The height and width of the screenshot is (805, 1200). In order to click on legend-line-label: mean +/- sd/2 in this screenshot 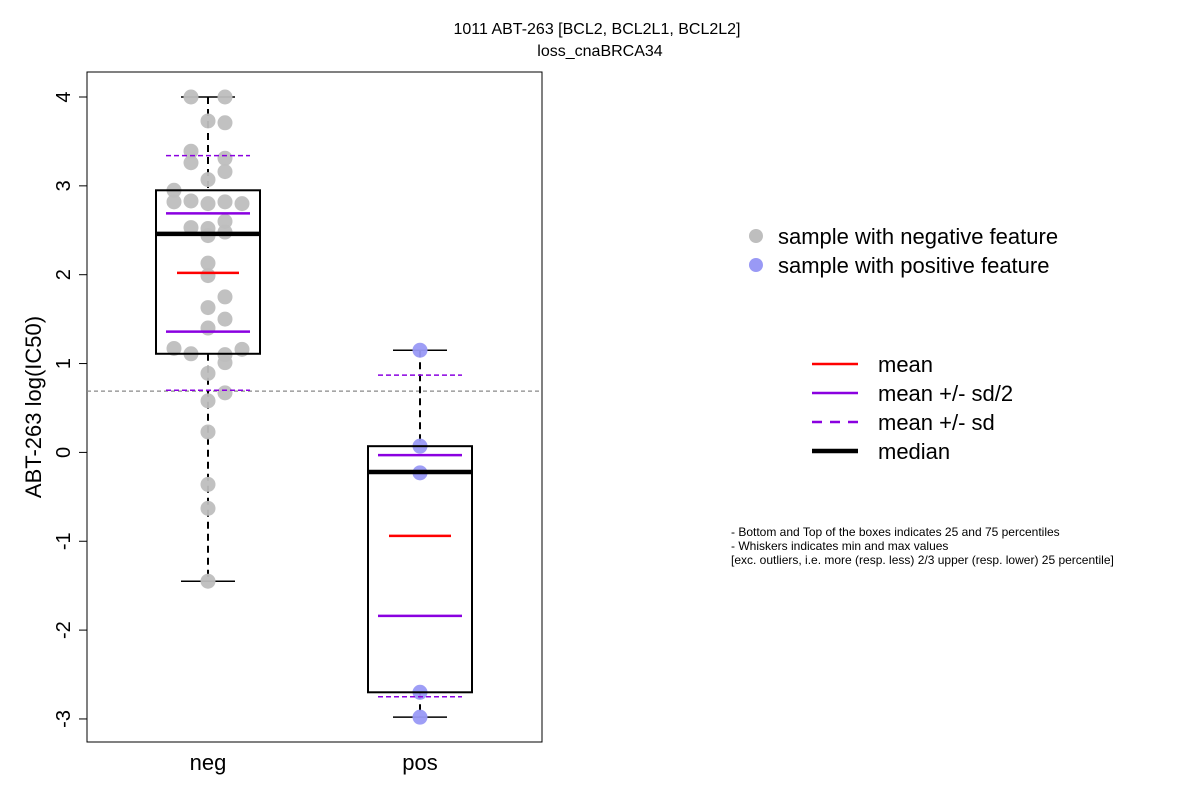, I will do `click(945, 393)`.